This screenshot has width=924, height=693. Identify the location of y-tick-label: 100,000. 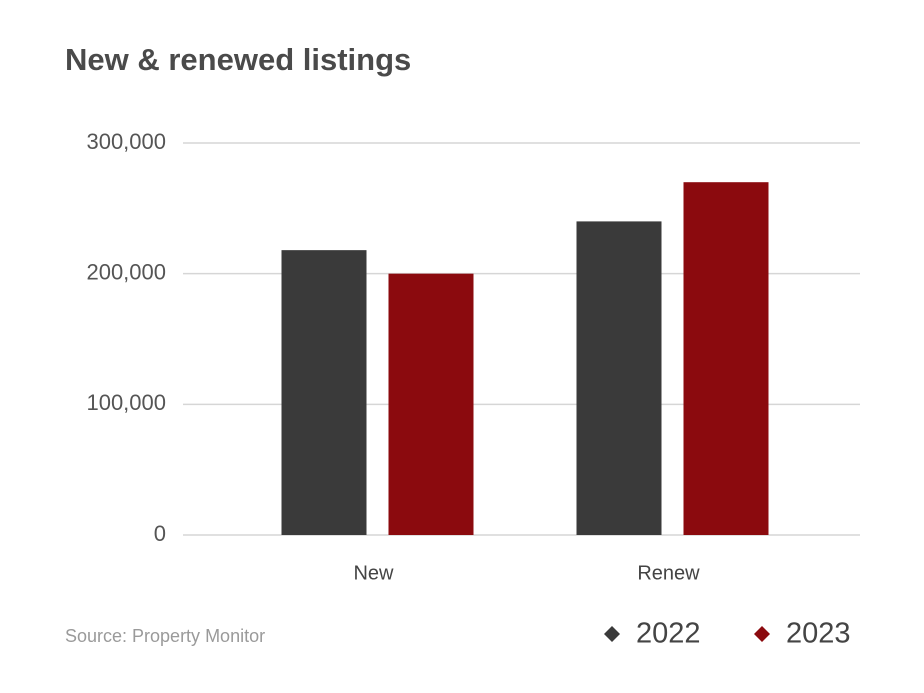
(126, 402).